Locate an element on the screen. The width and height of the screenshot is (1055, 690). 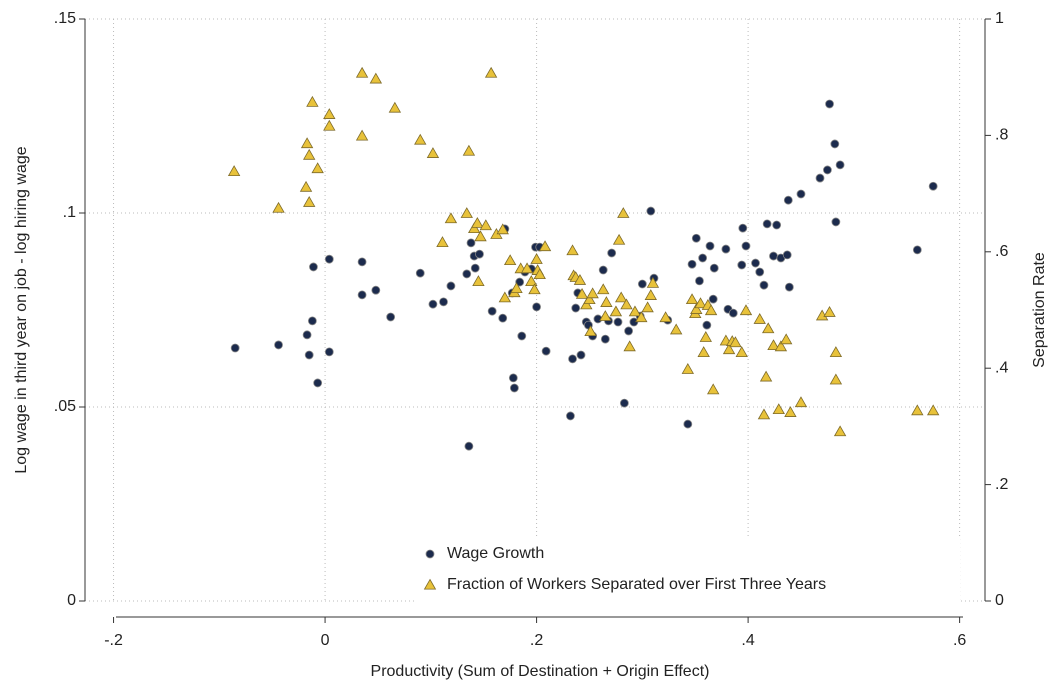
y2-axis-title: Separation Rate is located at coordinates (1039, 310).